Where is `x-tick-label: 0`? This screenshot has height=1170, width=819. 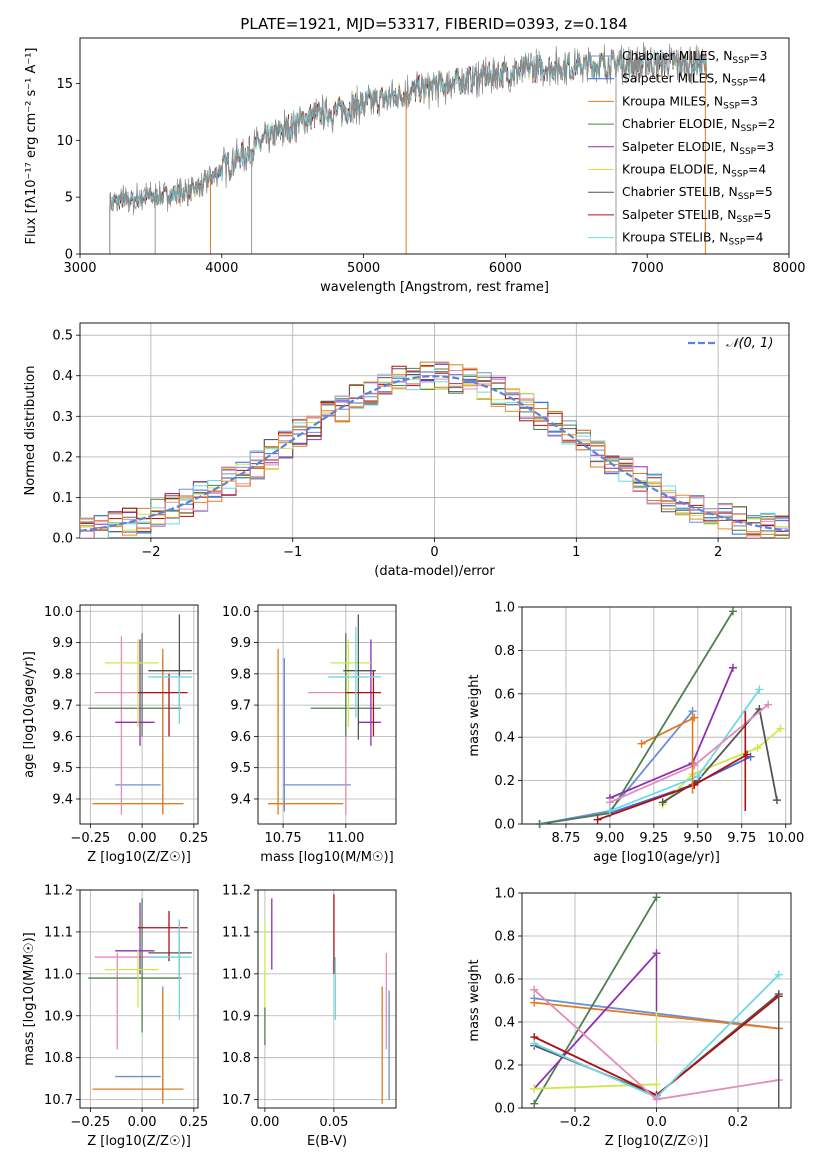 x-tick-label: 0 is located at coordinates (434, 552).